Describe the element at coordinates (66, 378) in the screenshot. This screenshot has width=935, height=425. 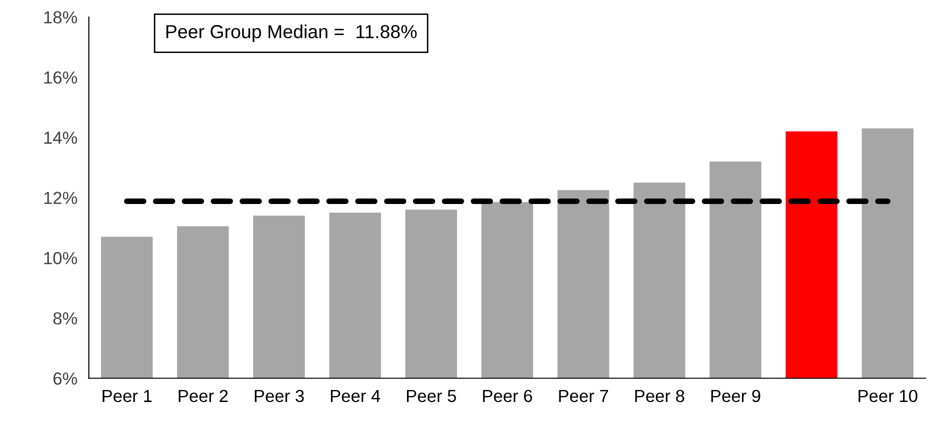
I see `y-tick-label: 6%` at that location.